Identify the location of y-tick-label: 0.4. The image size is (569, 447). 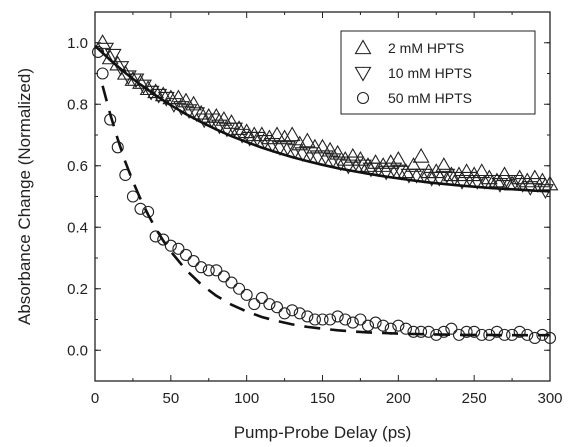
(77, 227).